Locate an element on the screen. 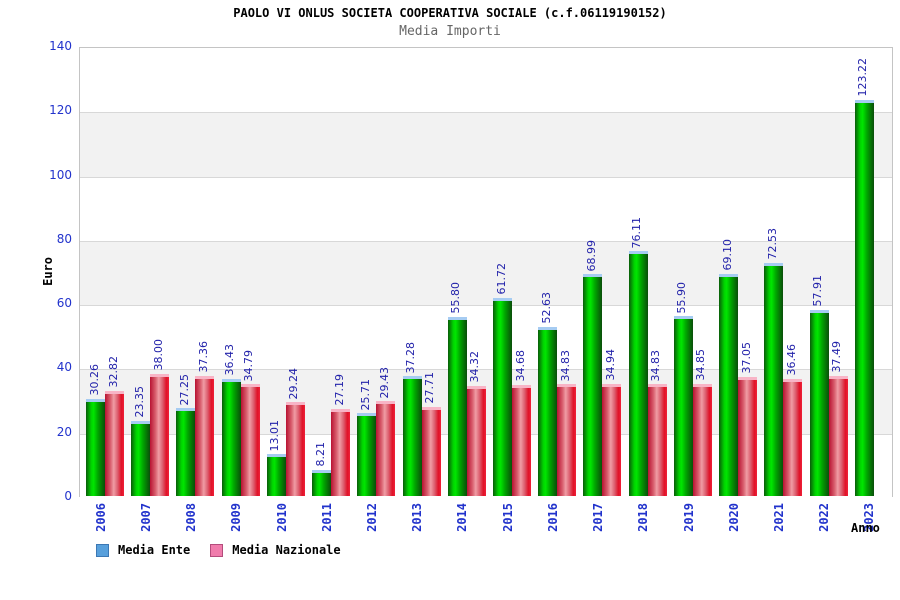  bar-media-ente-2014 is located at coordinates (457, 406).